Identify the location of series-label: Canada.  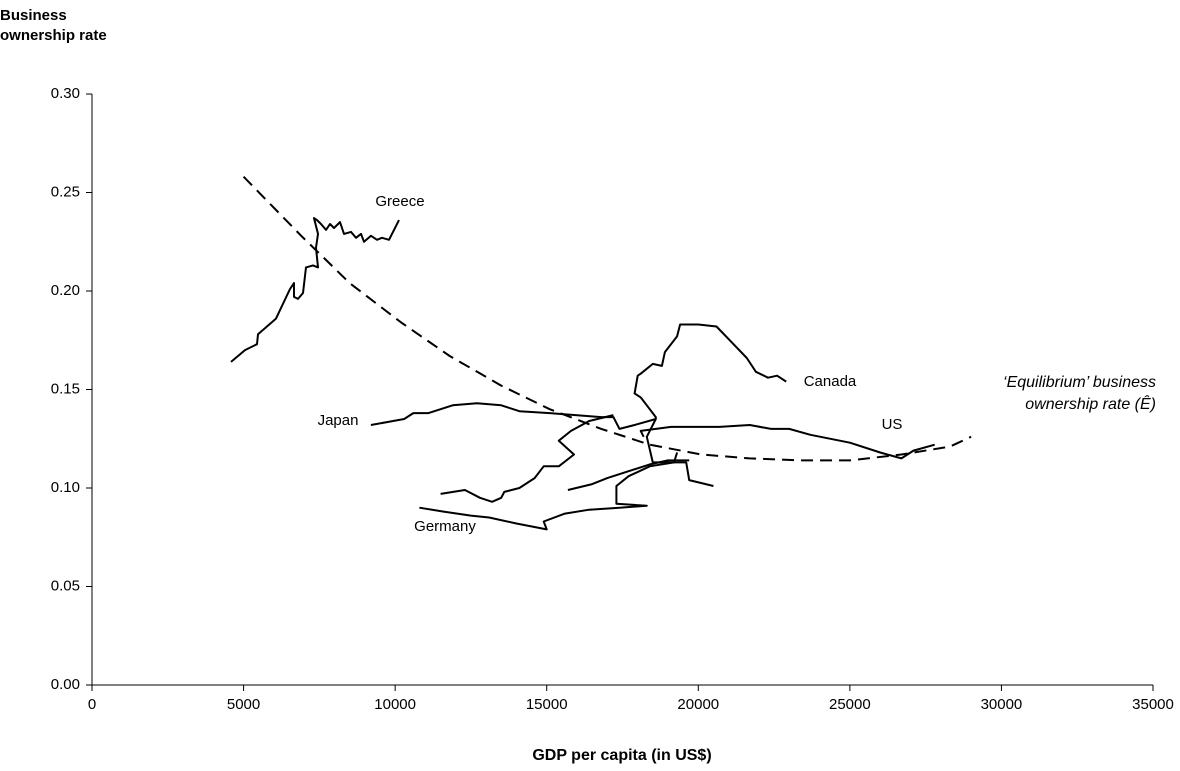
(830, 381).